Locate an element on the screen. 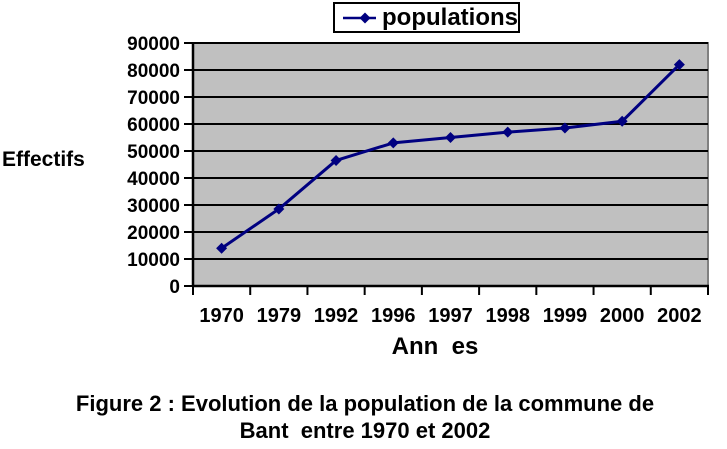 The height and width of the screenshot is (449, 727). x-tick-label: 2000 is located at coordinates (622, 316).